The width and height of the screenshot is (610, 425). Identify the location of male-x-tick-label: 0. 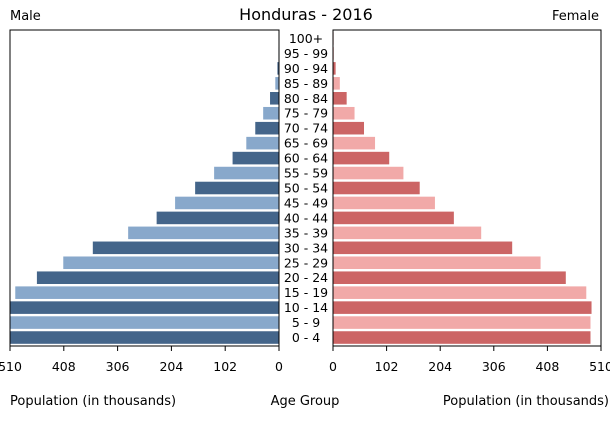
(279, 366).